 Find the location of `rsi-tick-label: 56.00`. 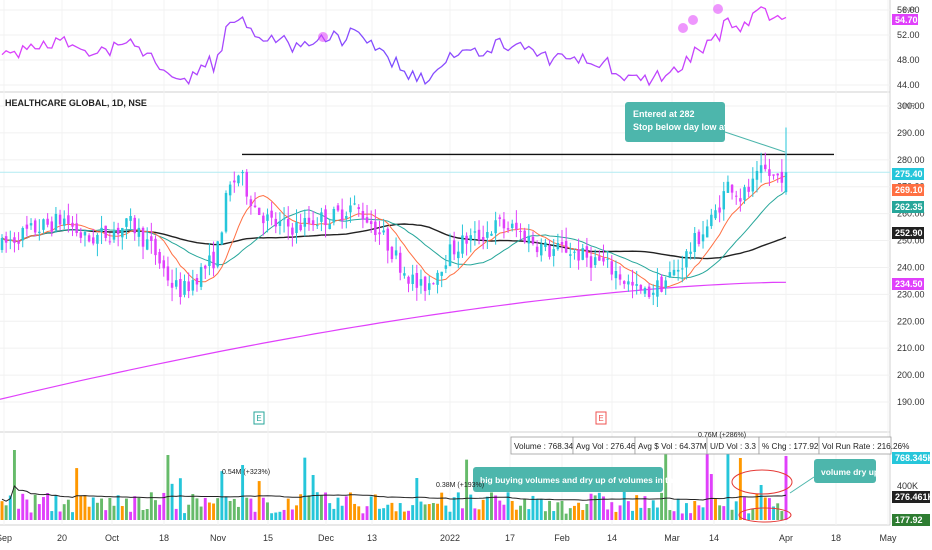

rsi-tick-label: 56.00 is located at coordinates (908, 10).